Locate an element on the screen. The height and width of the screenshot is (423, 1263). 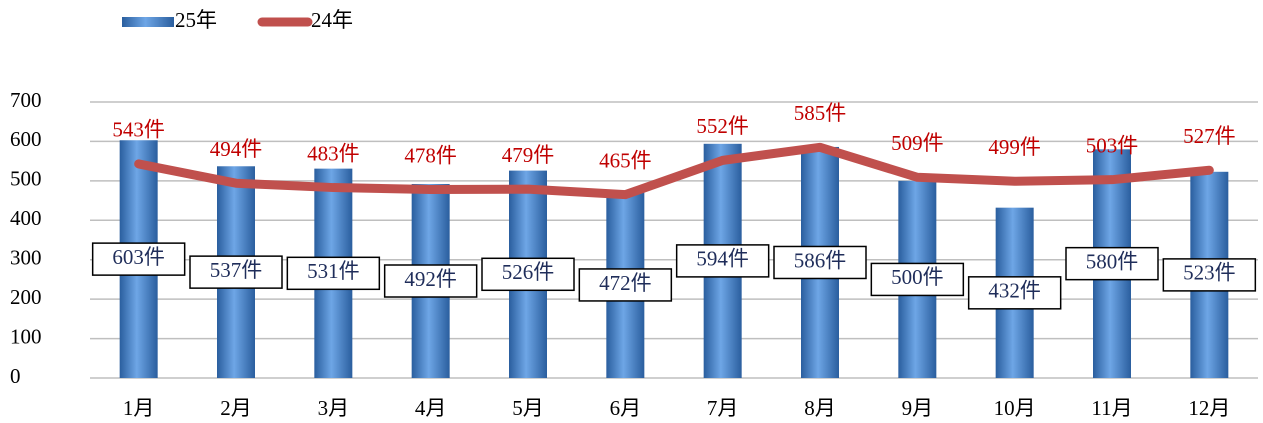
line is located at coordinates (674, 171).